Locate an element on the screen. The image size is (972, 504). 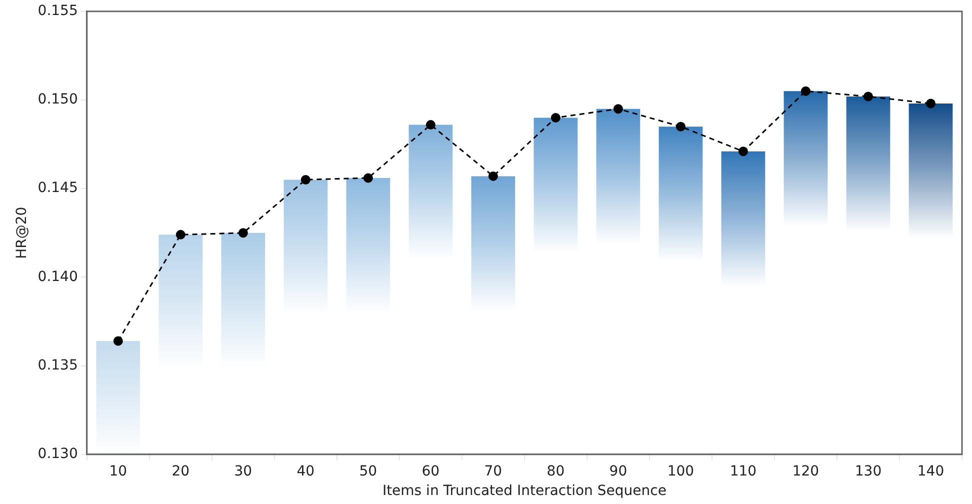
x-tick-label: 140 is located at coordinates (930, 471).